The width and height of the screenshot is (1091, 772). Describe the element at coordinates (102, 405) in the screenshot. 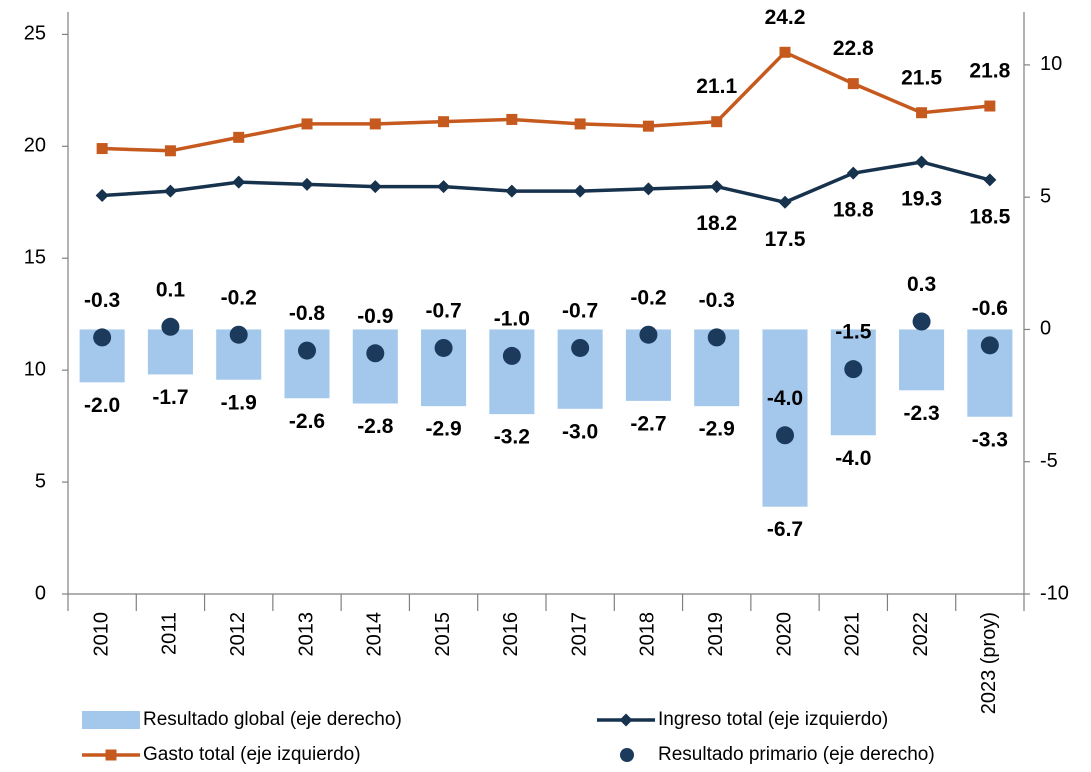

I see `data-label: -2.0` at that location.